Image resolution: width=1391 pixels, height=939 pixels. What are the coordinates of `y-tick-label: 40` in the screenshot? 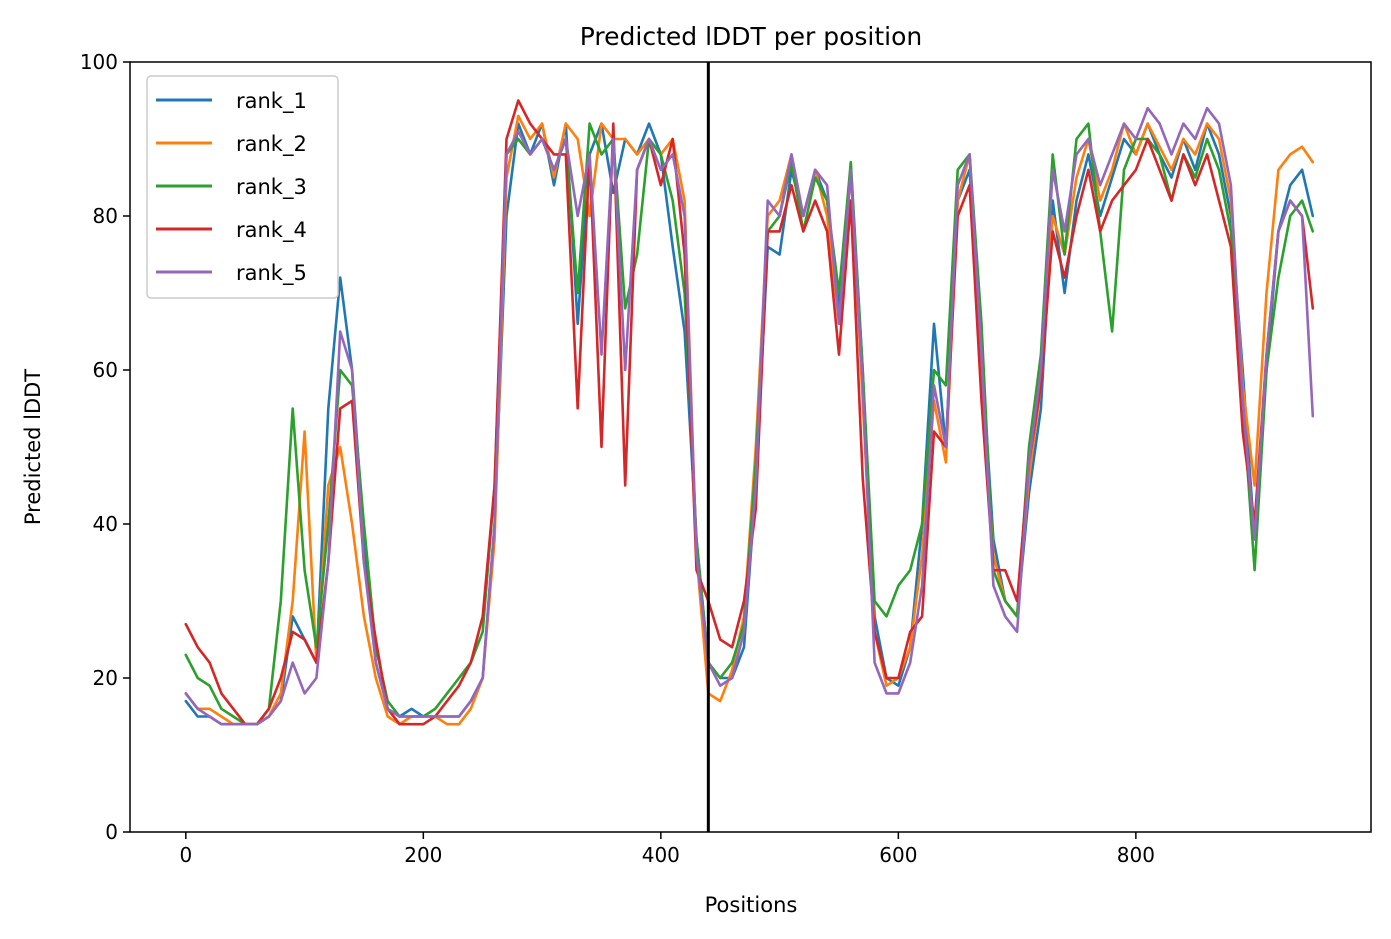 It's located at (105, 524).